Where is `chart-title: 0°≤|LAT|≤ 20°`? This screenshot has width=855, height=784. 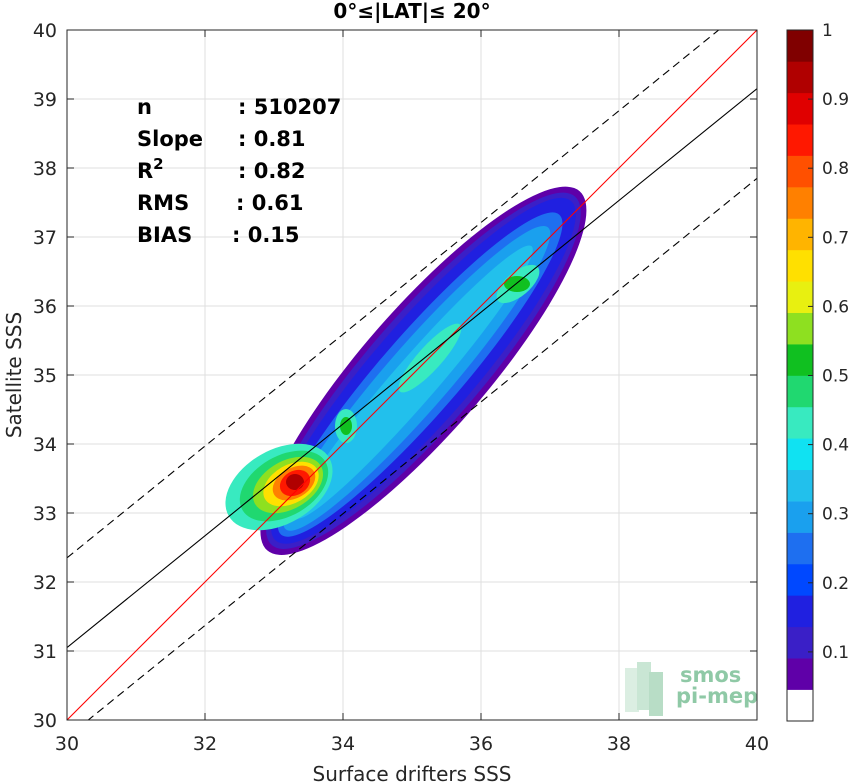 chart-title: 0°≤|LAT|≤ 20° is located at coordinates (411, 11).